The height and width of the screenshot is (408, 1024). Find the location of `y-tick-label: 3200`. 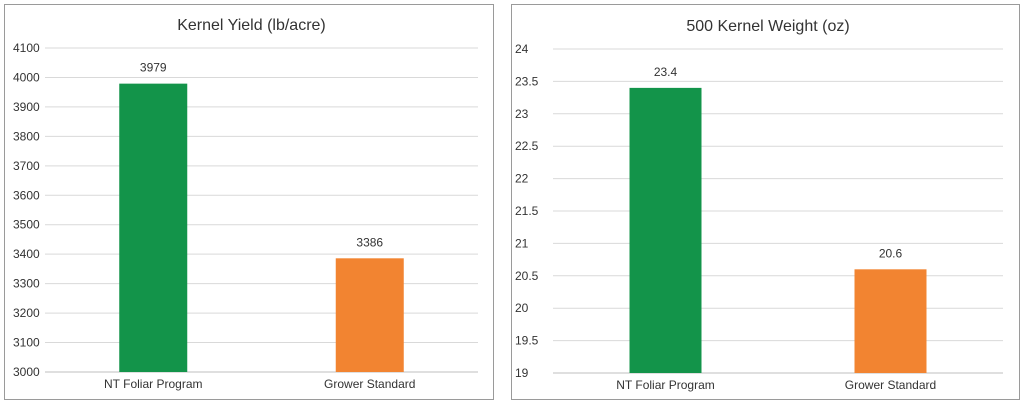

y-tick-label: 3200 is located at coordinates (26, 313).